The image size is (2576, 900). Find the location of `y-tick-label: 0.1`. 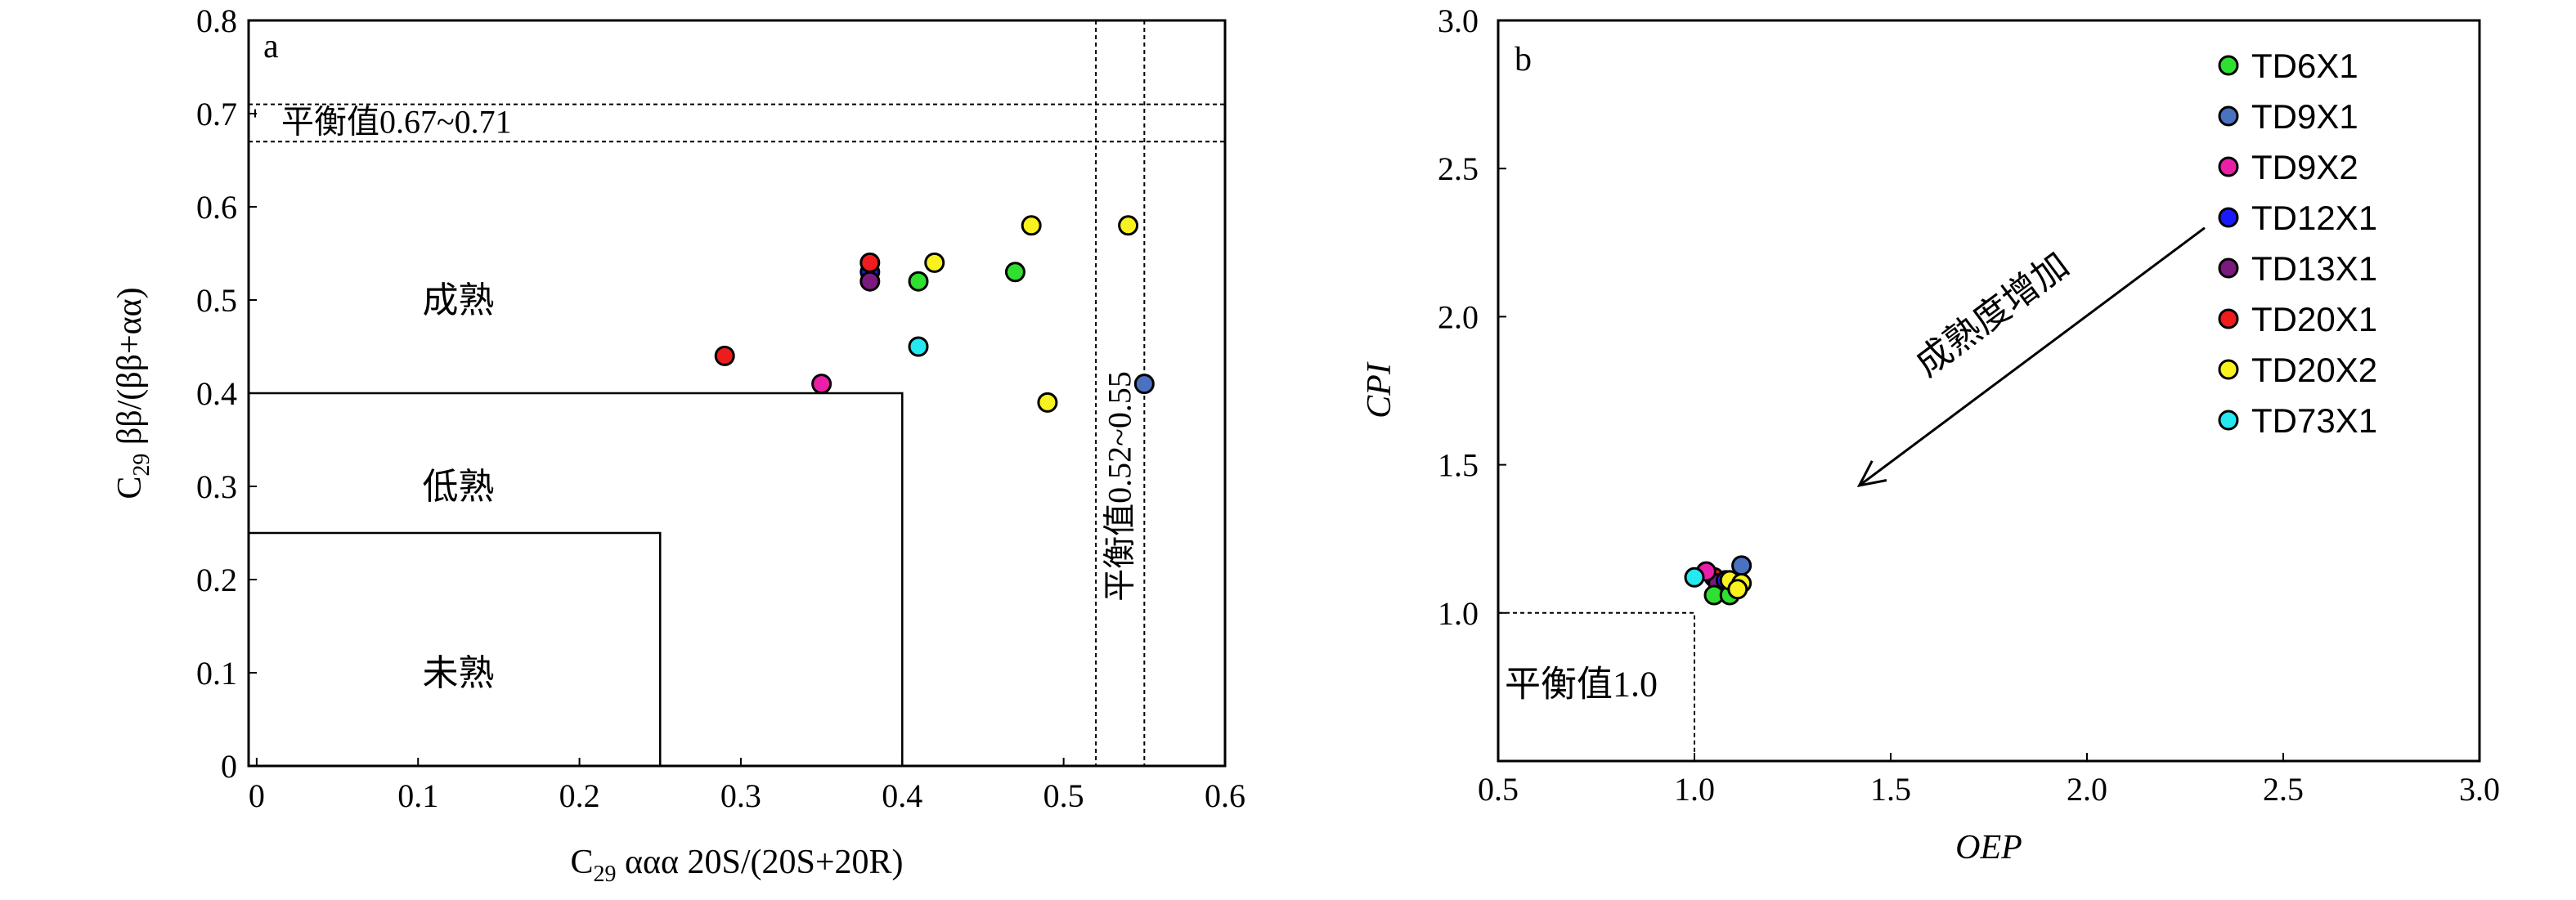

y-tick-label: 0.1 is located at coordinates (216, 673).